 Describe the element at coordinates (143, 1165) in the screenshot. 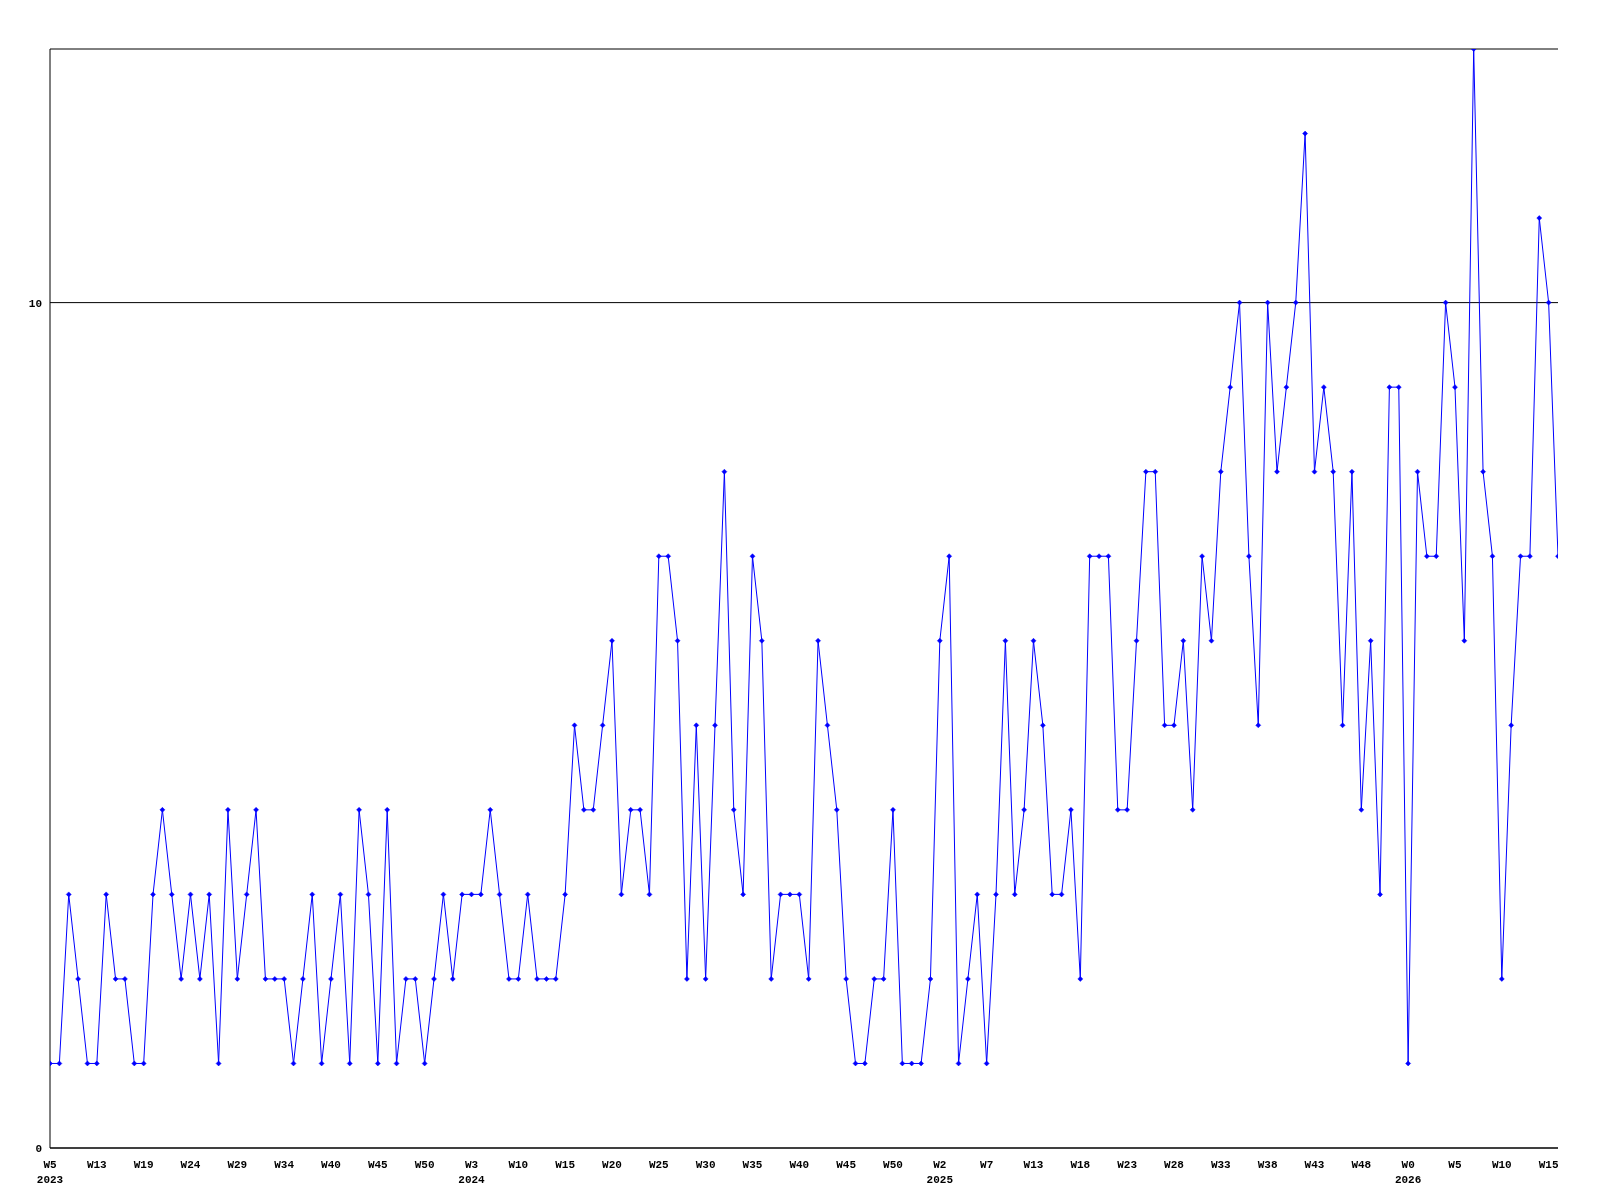

I see `x-tick-label: W19` at that location.